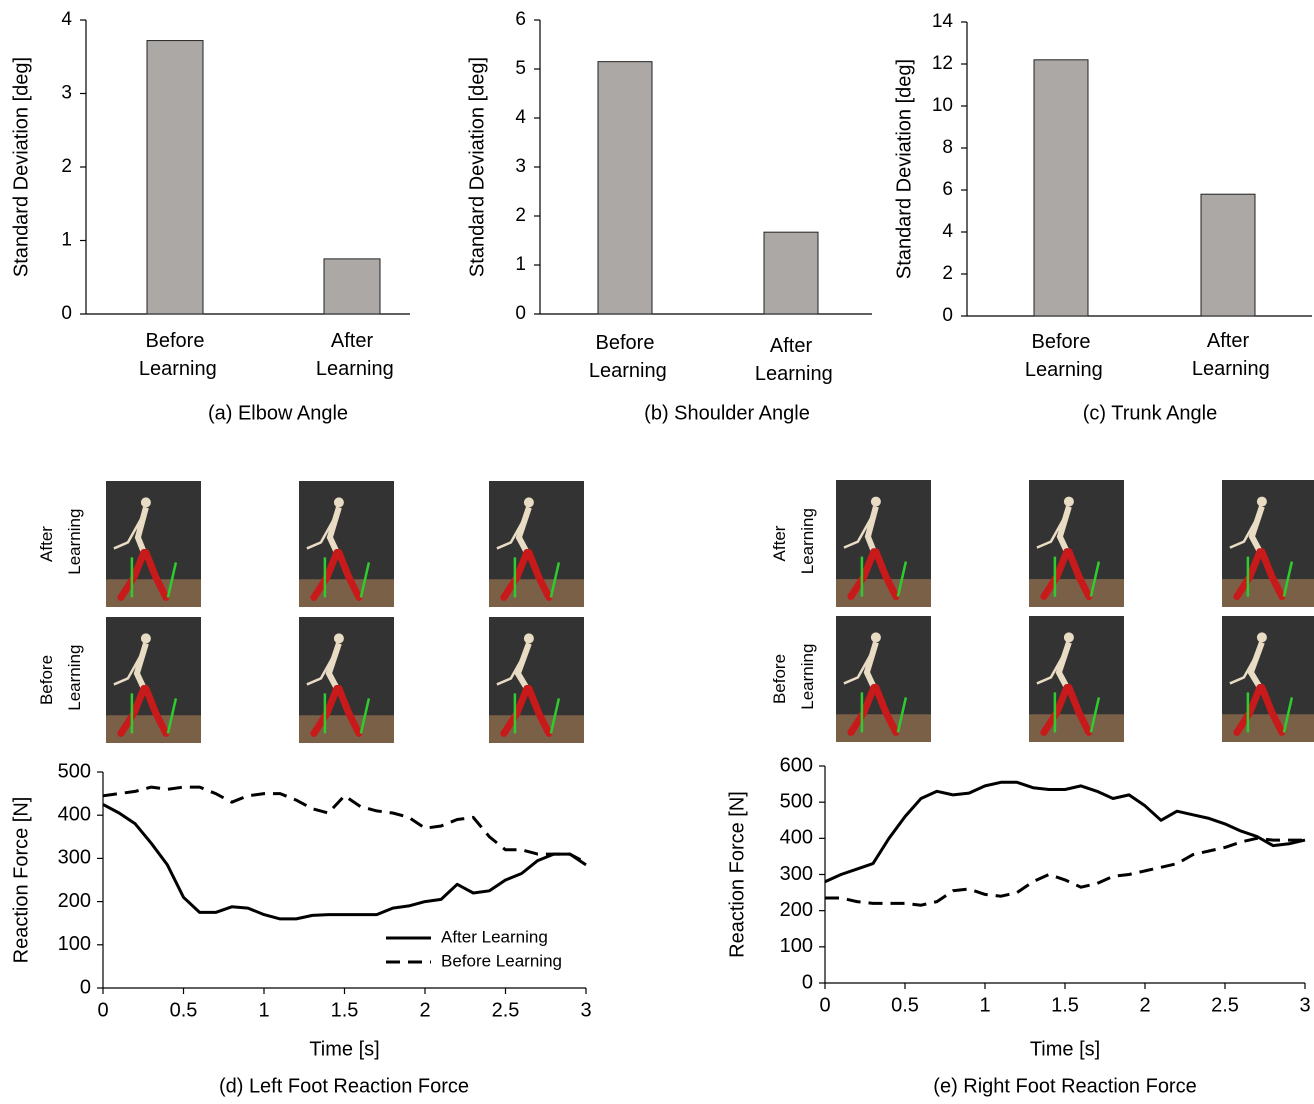 The width and height of the screenshot is (1314, 1104). I want to click on x-axis-label: Time [s], so click(344, 1049).